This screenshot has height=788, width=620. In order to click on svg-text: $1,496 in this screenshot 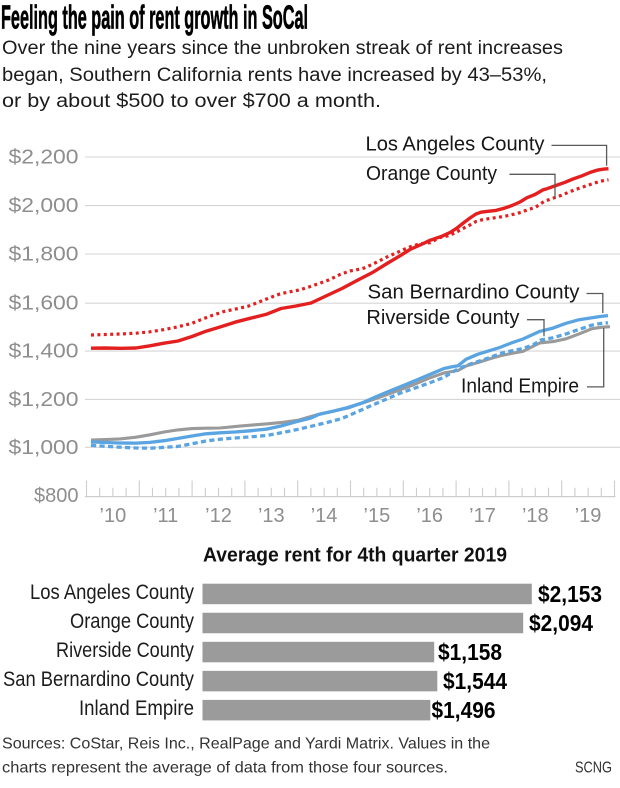, I will do `click(464, 710)`.